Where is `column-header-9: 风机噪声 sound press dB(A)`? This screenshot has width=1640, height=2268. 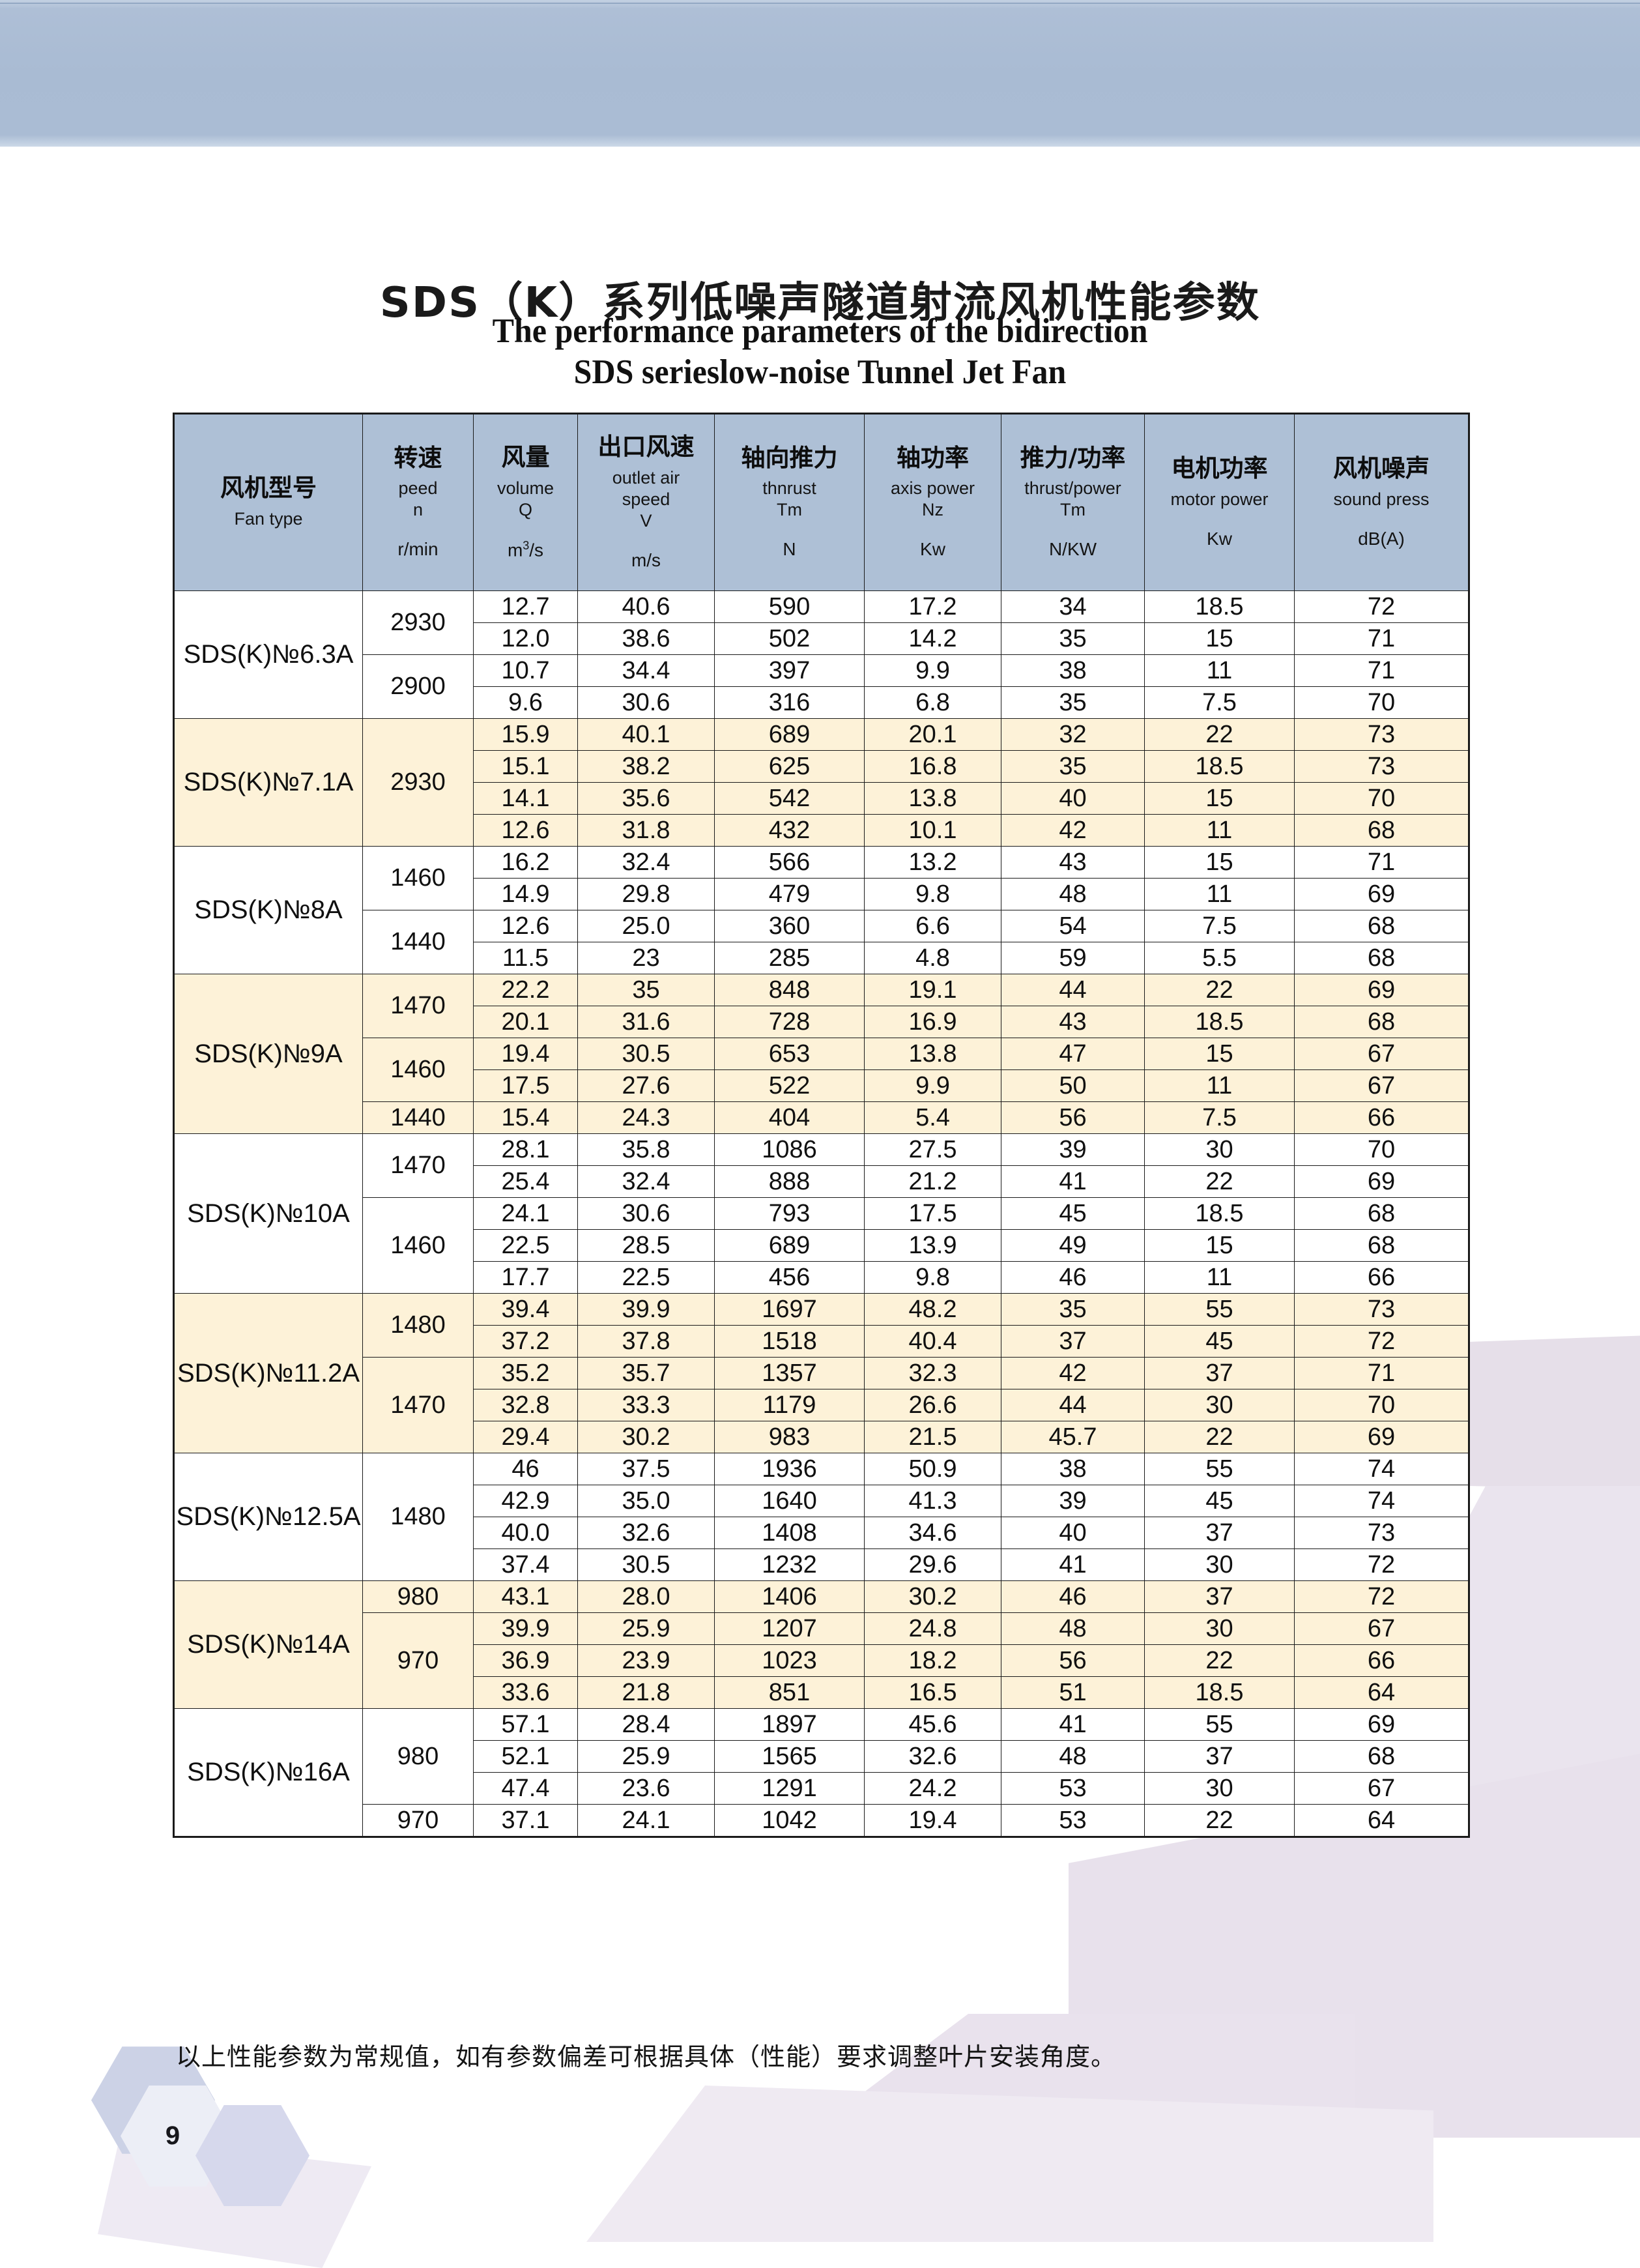
column-header-9: 风机噪声 sound press dB(A) is located at coordinates (1381, 502).